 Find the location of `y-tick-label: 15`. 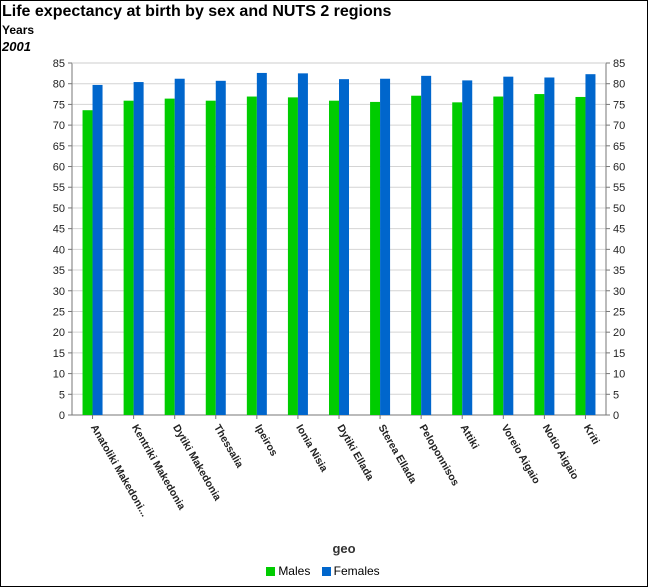

y-tick-label: 15 is located at coordinates (59, 354).